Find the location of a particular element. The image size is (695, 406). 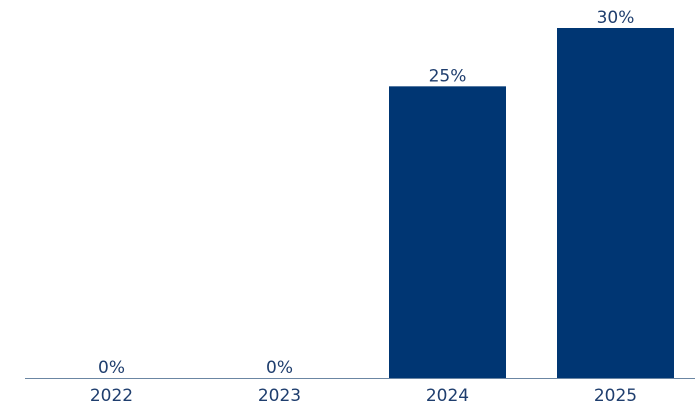

bar-2024 is located at coordinates (447, 232).